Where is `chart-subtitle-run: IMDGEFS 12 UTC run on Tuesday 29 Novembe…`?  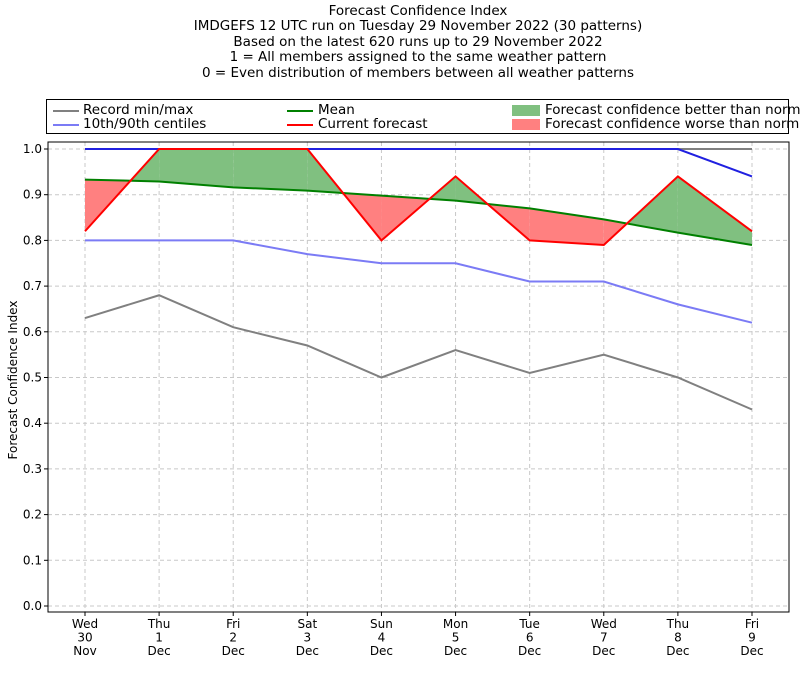
chart-subtitle-run: IMDGEFS 12 UTC run on Tuesday 29 Novembe… is located at coordinates (418, 26).